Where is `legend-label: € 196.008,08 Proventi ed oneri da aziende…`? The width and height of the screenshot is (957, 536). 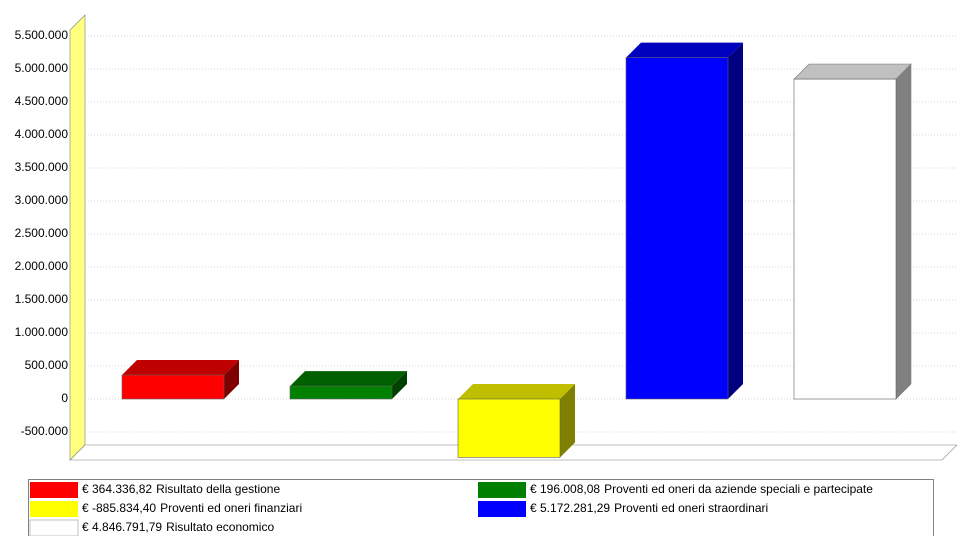
legend-label: € 196.008,08 Proventi ed oneri da aziende… is located at coordinates (701, 489).